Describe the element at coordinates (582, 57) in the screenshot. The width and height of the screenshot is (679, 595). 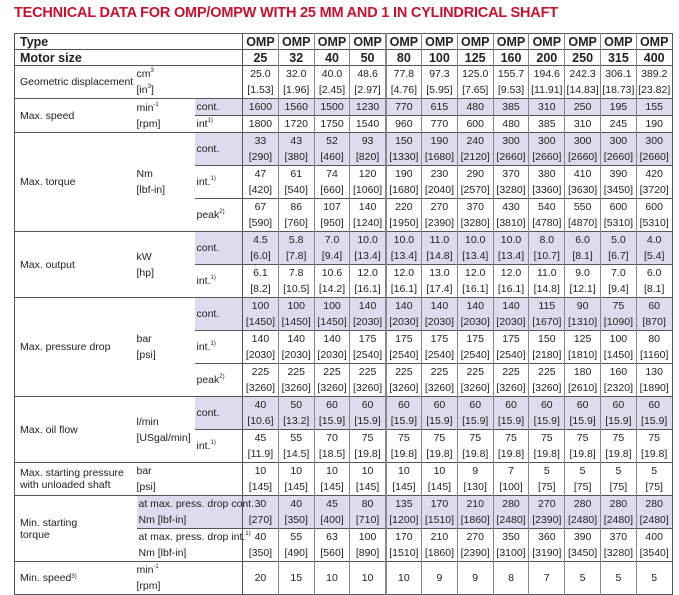
I see `motor-size-cell: 250` at that location.